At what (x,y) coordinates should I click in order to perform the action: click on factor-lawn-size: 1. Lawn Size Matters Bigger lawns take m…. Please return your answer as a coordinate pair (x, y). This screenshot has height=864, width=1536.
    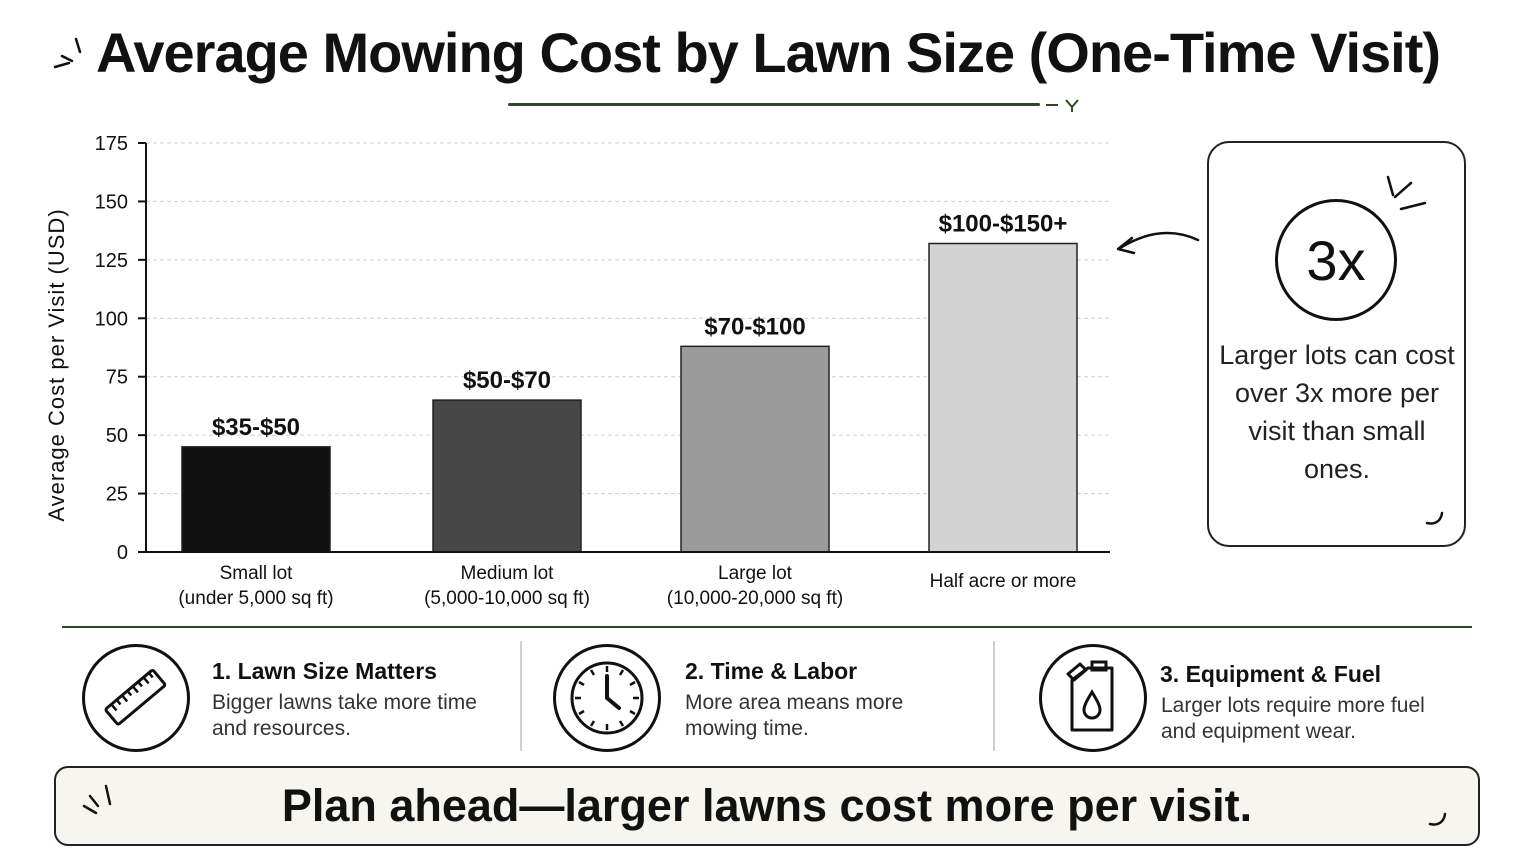
    Looking at the image, I should click on (292, 696).